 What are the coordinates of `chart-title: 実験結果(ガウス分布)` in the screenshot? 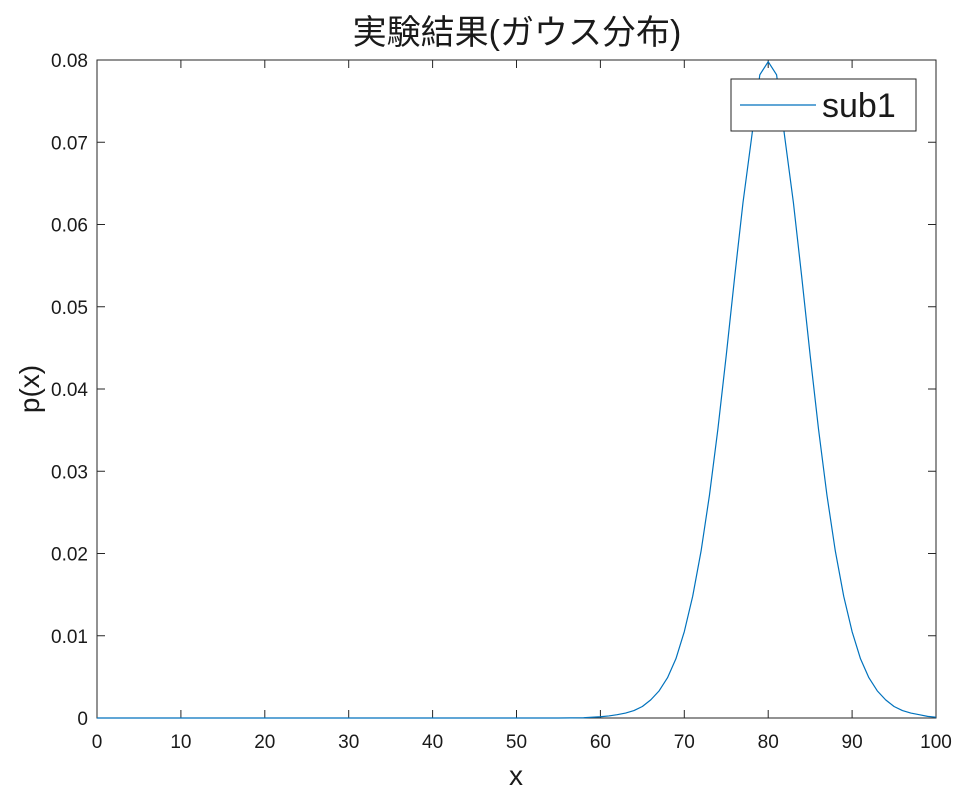 It's located at (517, 33).